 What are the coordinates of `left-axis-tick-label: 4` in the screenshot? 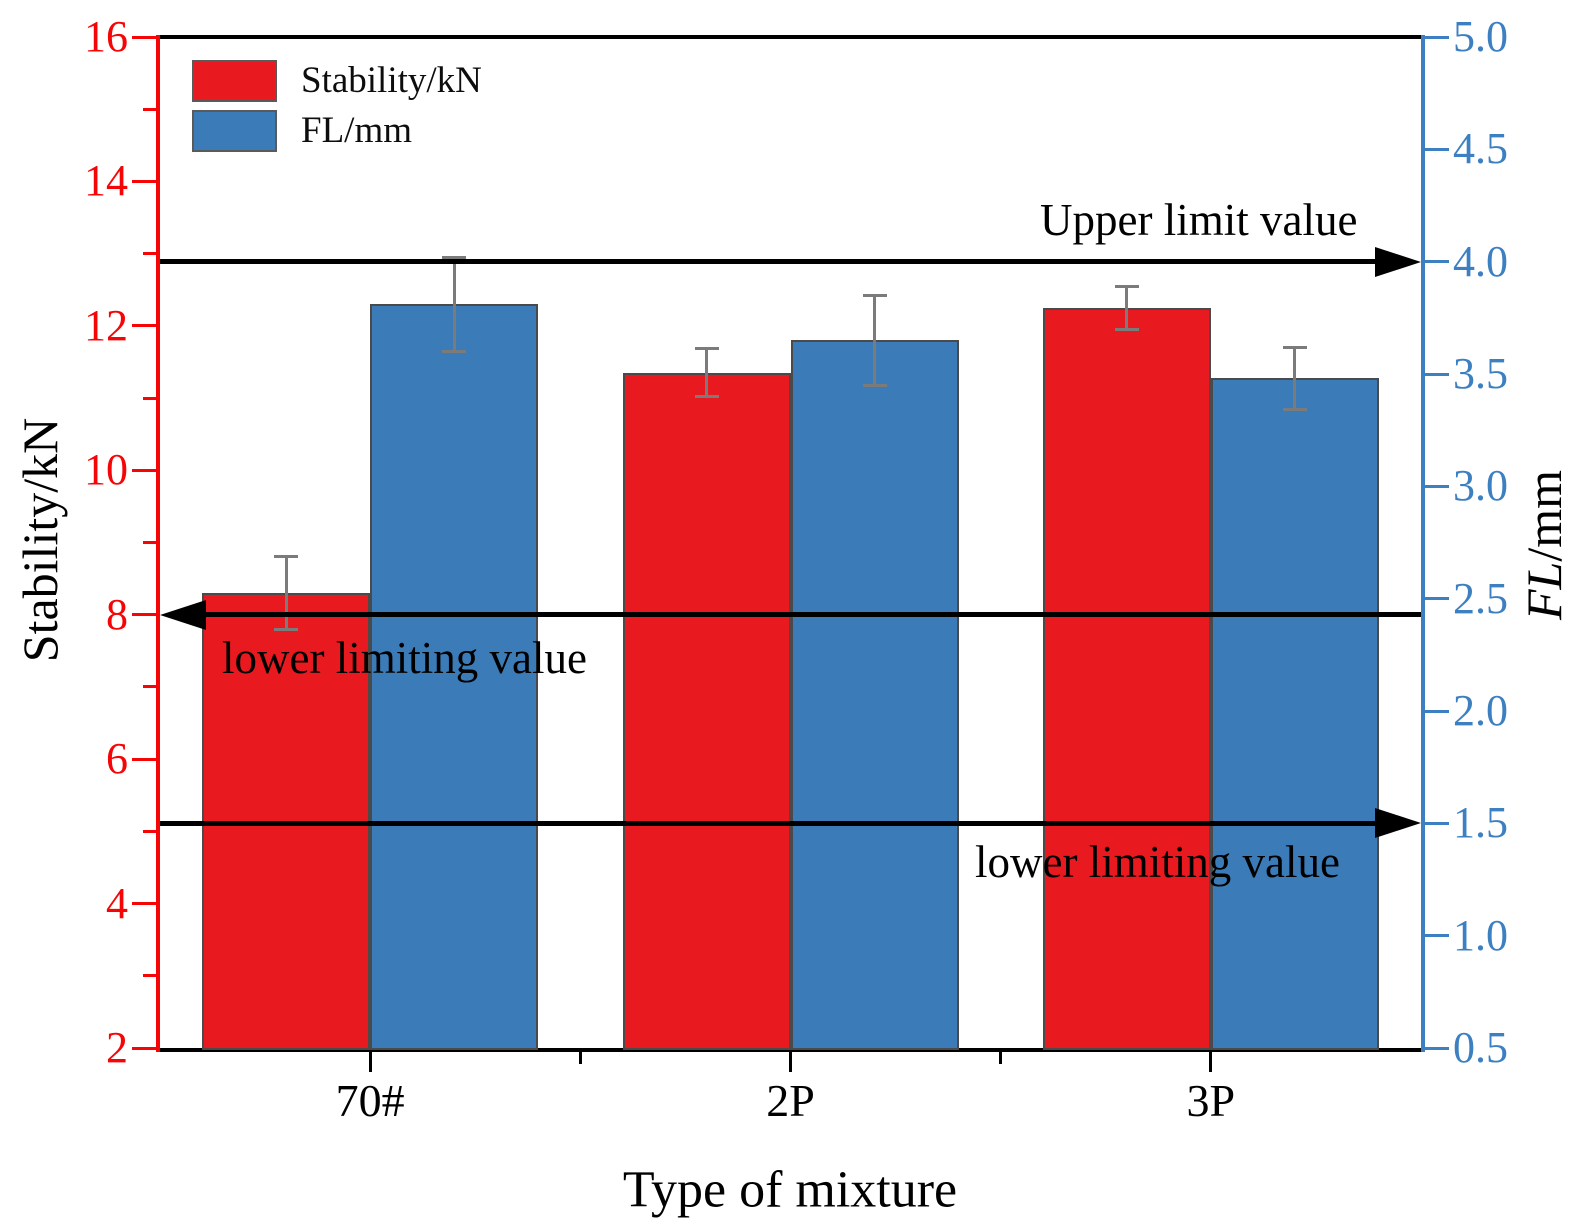 It's located at (117, 903).